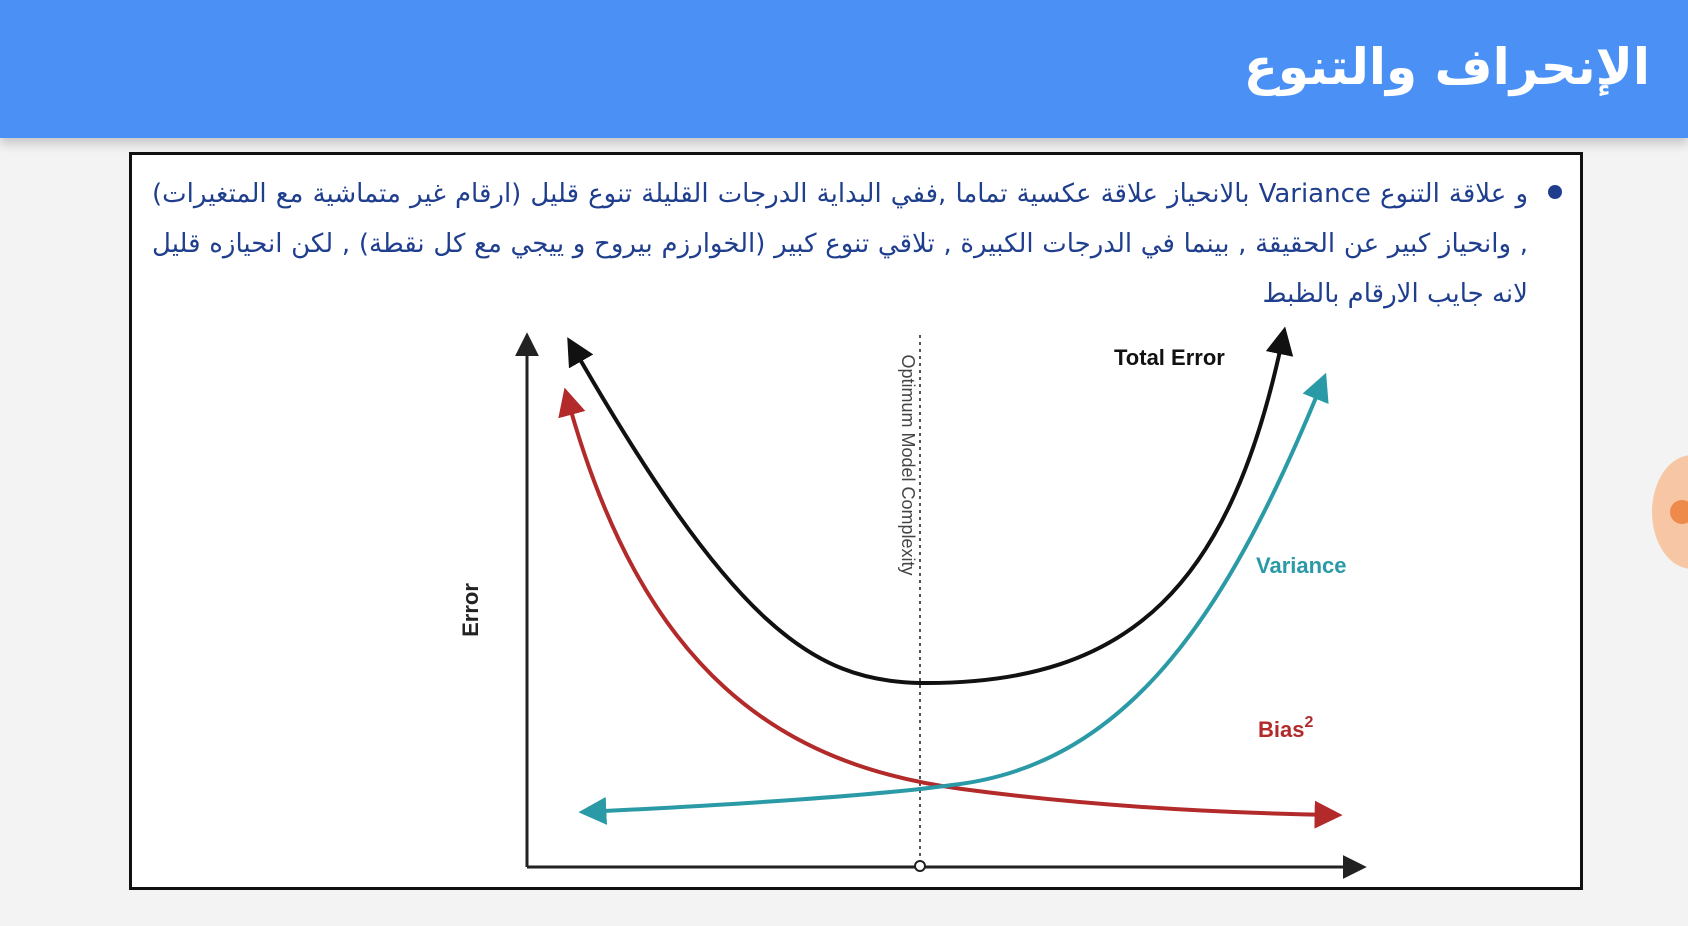 The height and width of the screenshot is (926, 1688). Describe the element at coordinates (1446, 67) in the screenshot. I see `slide-title: الإنحراف والتنوع` at that location.